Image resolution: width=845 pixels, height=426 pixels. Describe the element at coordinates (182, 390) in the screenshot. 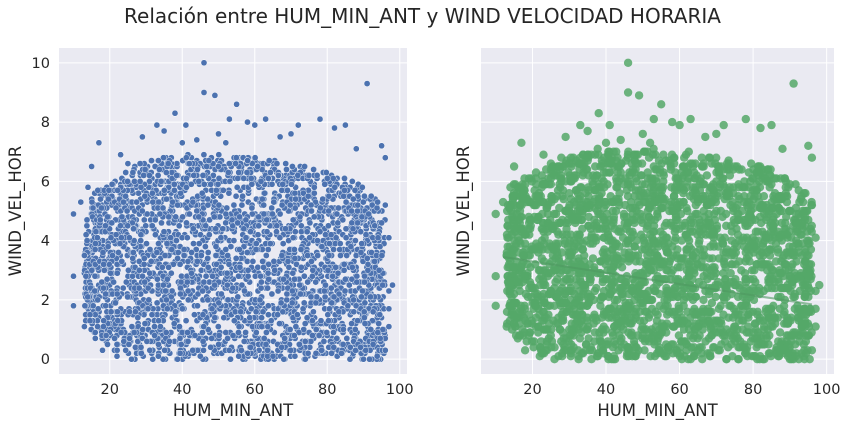

I see `x-tick-label: 40` at that location.